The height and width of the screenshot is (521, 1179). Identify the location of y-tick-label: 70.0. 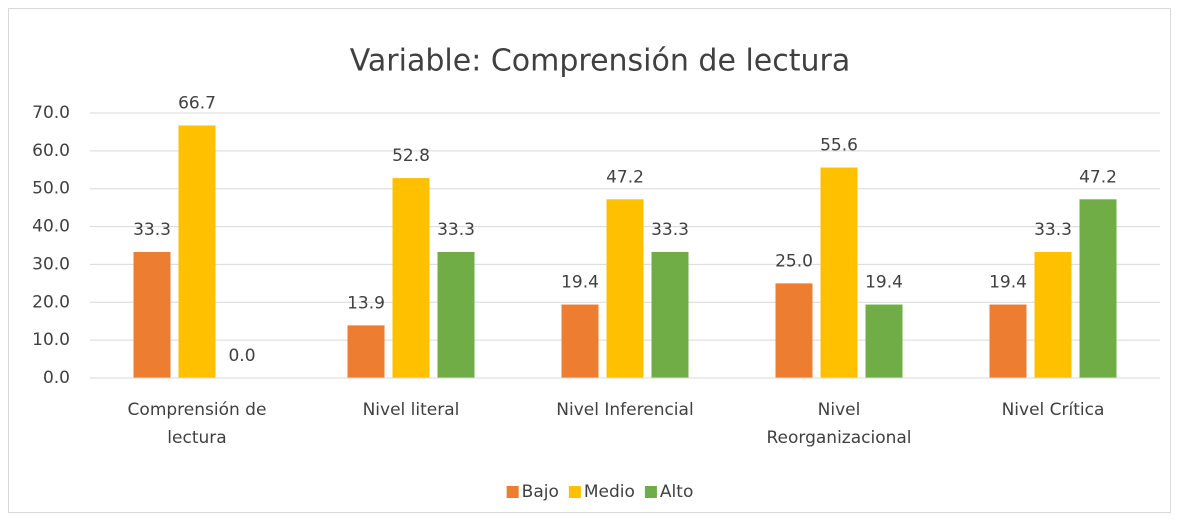
(51, 113).